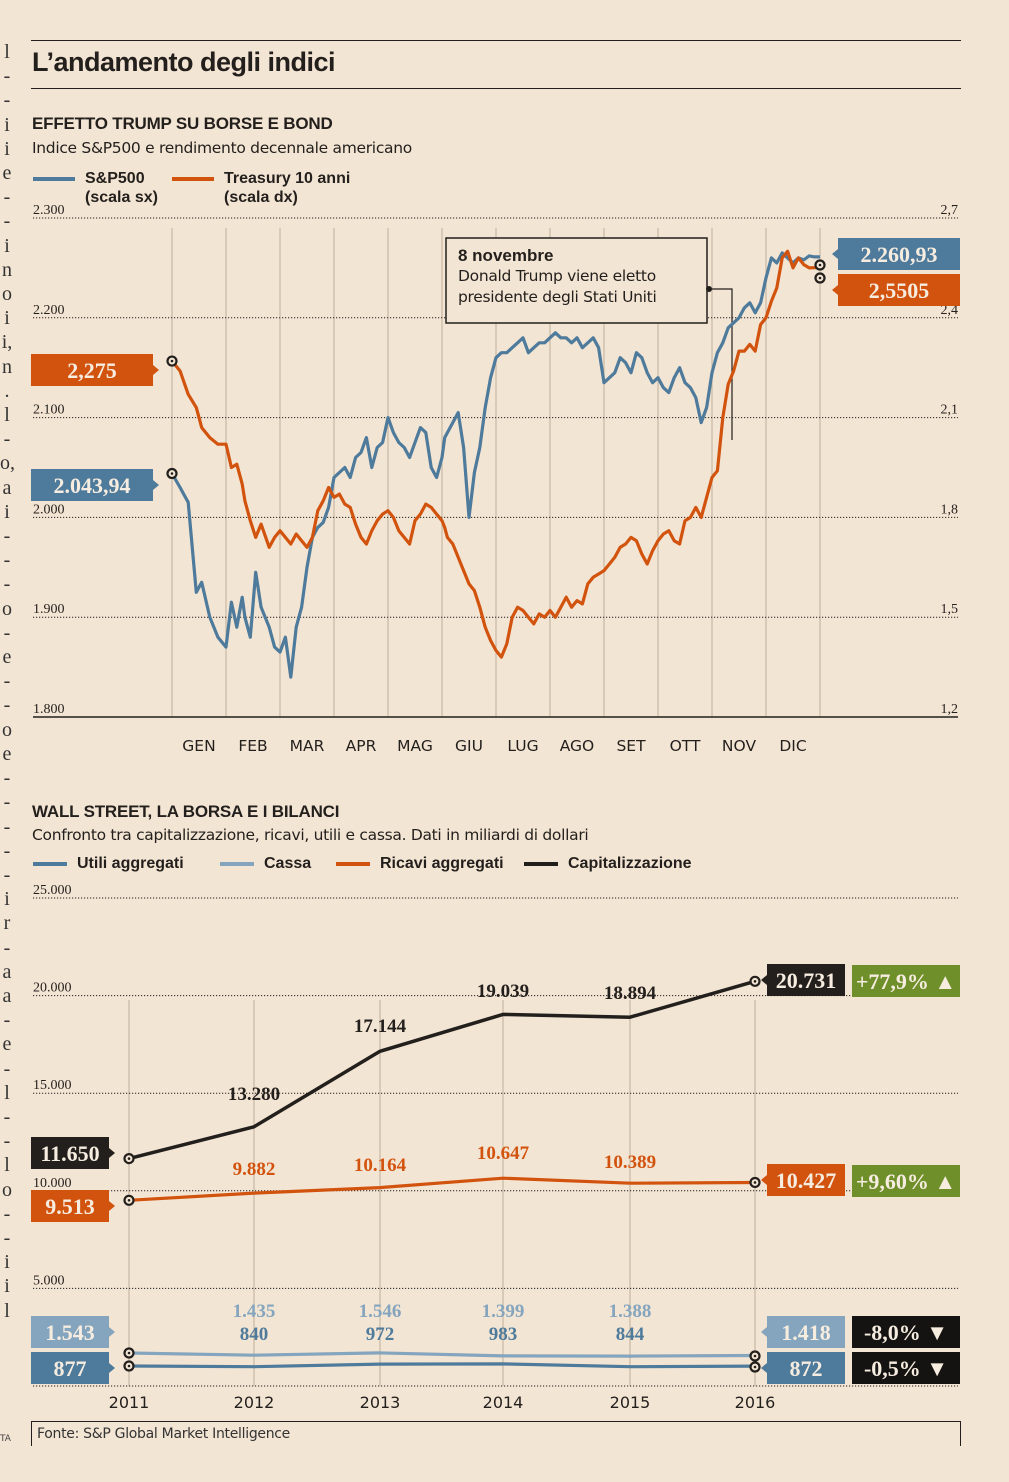 The height and width of the screenshot is (1482, 1009). What do you see at coordinates (49, 609) in the screenshot?
I see `y-left-tick-label: 1.900` at bounding box center [49, 609].